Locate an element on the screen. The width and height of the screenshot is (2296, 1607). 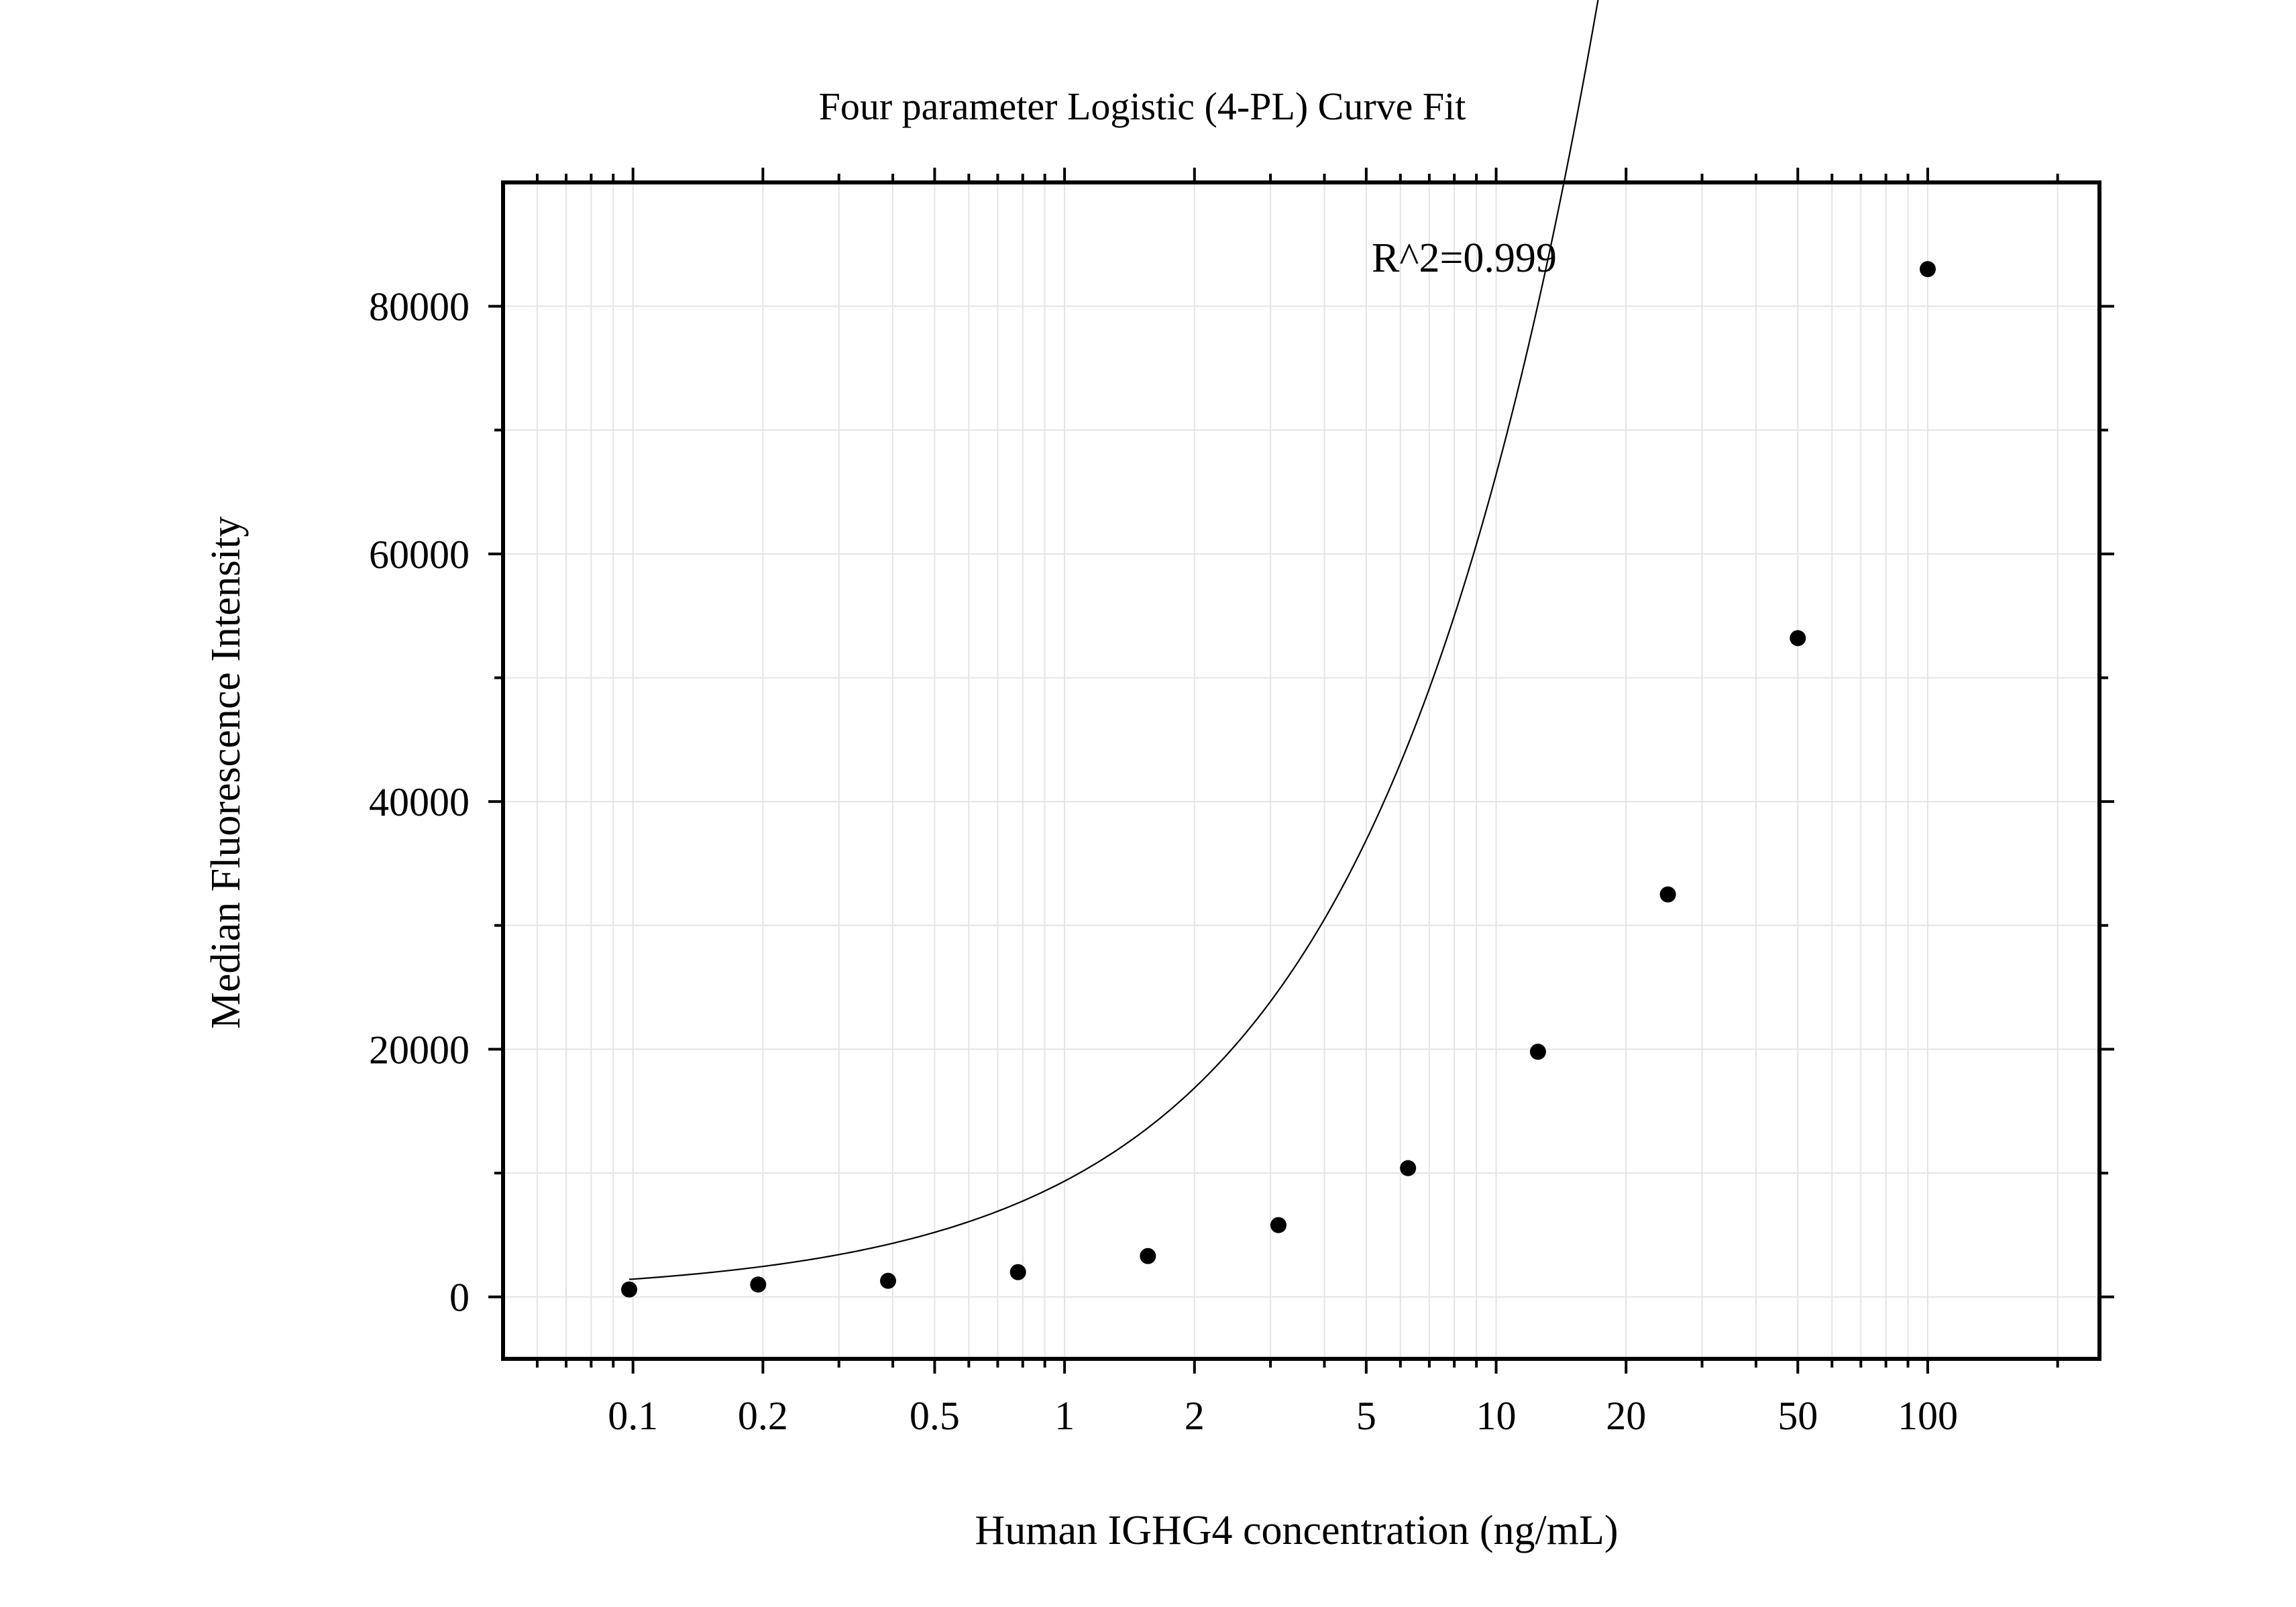
y-tick-label: 40000 is located at coordinates (419, 802).